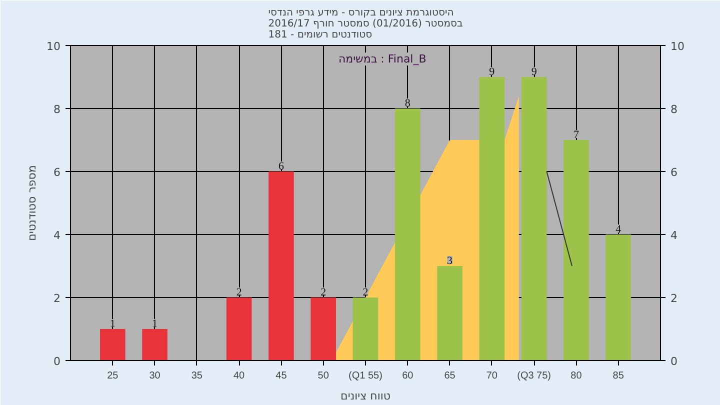  What do you see at coordinates (382, 59) in the screenshot?
I see `annotation: במשימה : Final_B` at bounding box center [382, 59].